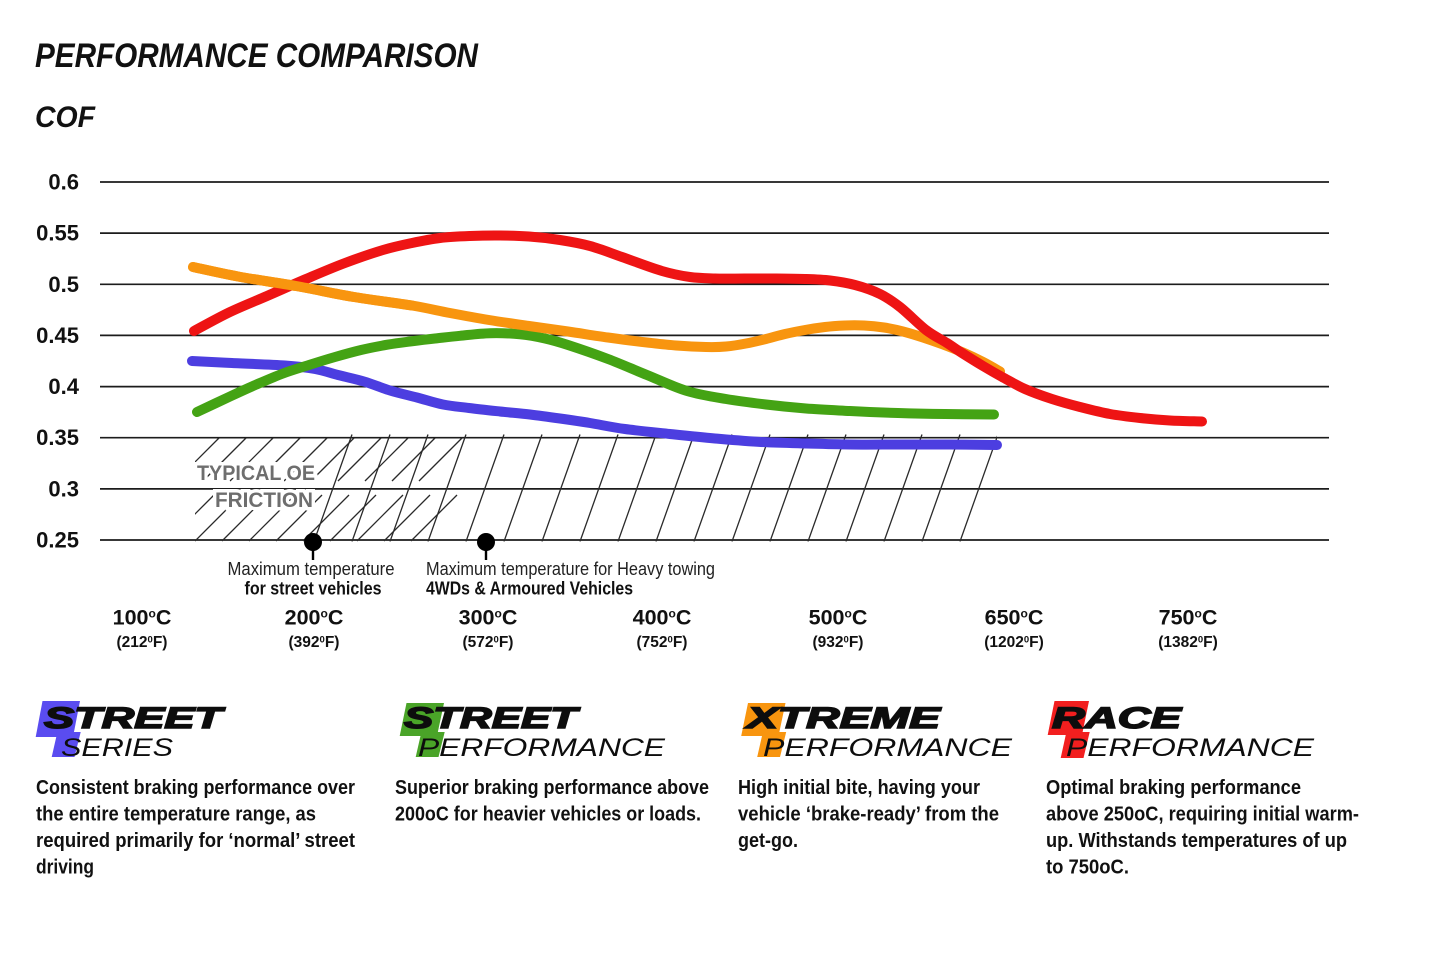 The image size is (1445, 972). I want to click on svg-text: High initial bite, having your, so click(859, 788).